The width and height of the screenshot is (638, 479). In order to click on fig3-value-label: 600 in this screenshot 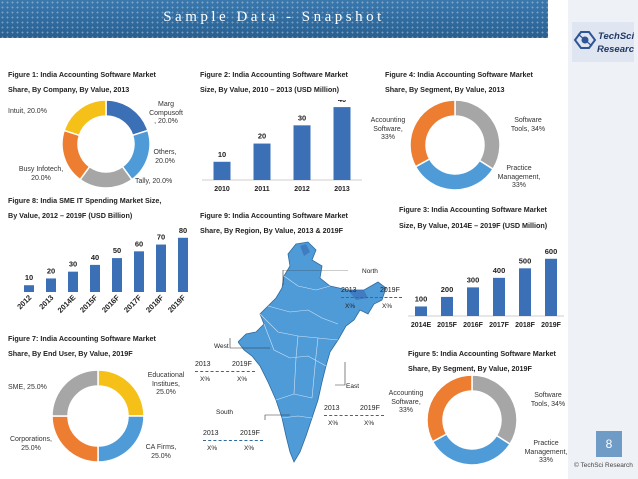, I will do `click(551, 251)`.